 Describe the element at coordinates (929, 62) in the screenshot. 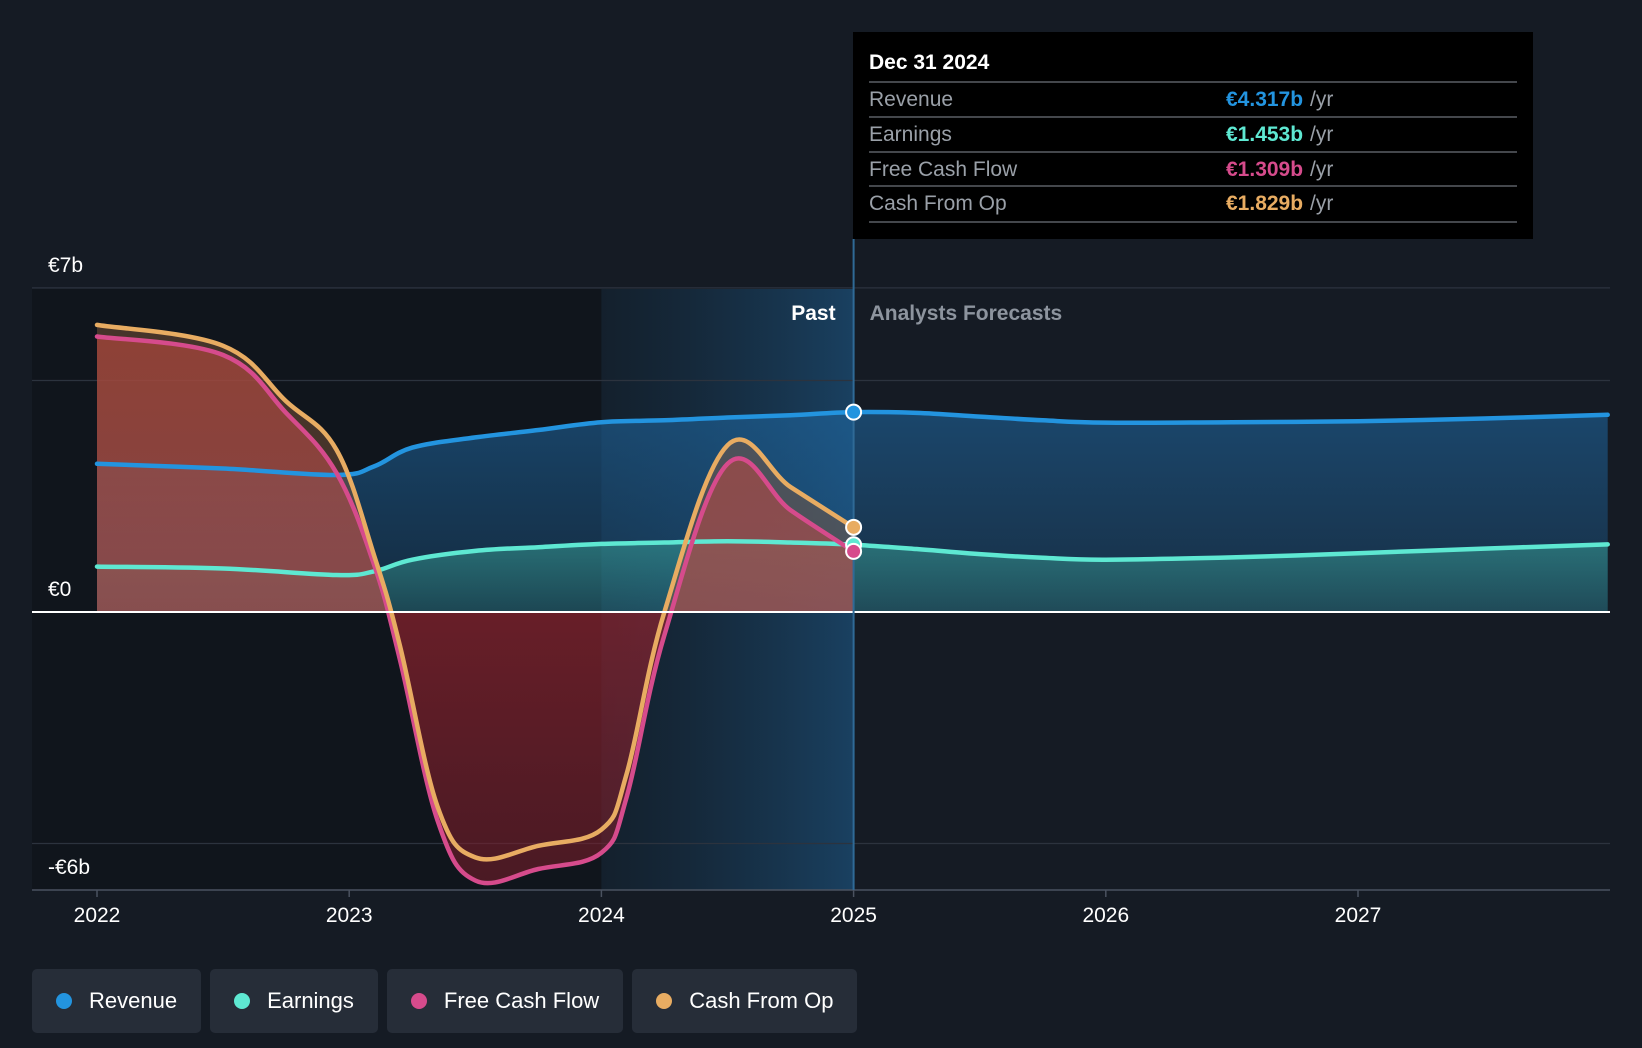

I see `tooltip-date: Dec 31 2024` at that location.